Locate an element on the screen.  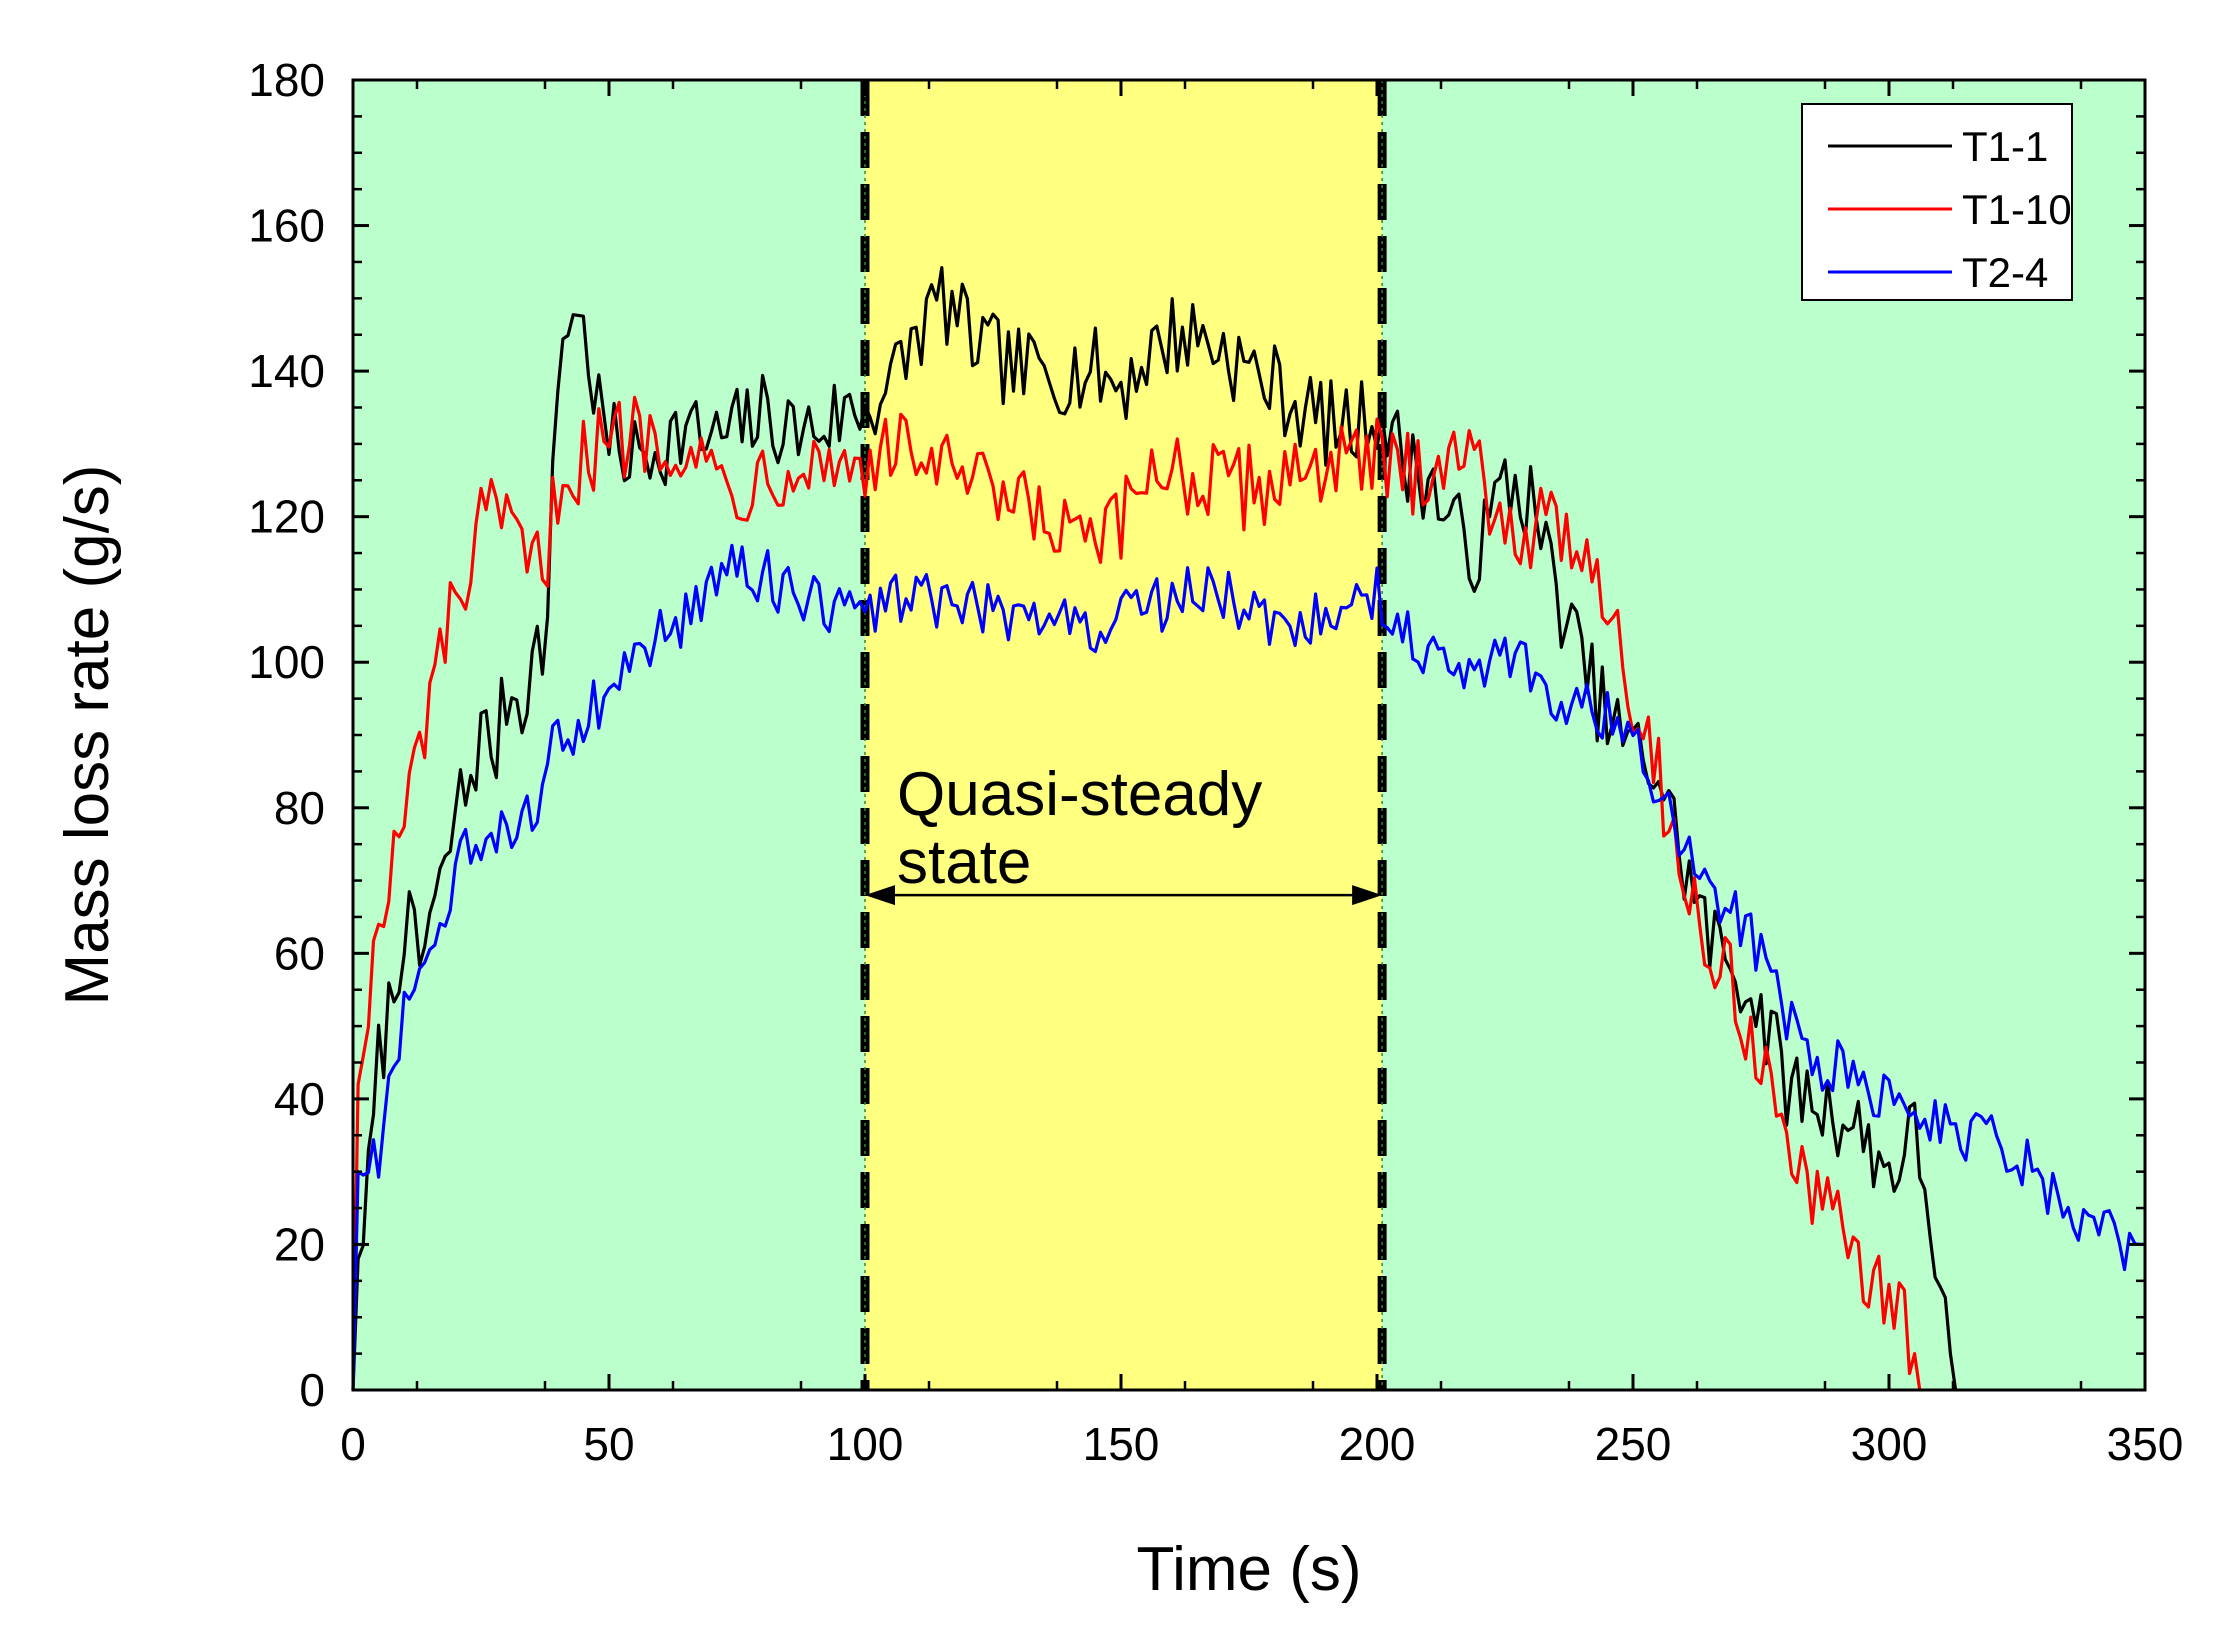
y-tick-label: 140 is located at coordinates (286, 371).